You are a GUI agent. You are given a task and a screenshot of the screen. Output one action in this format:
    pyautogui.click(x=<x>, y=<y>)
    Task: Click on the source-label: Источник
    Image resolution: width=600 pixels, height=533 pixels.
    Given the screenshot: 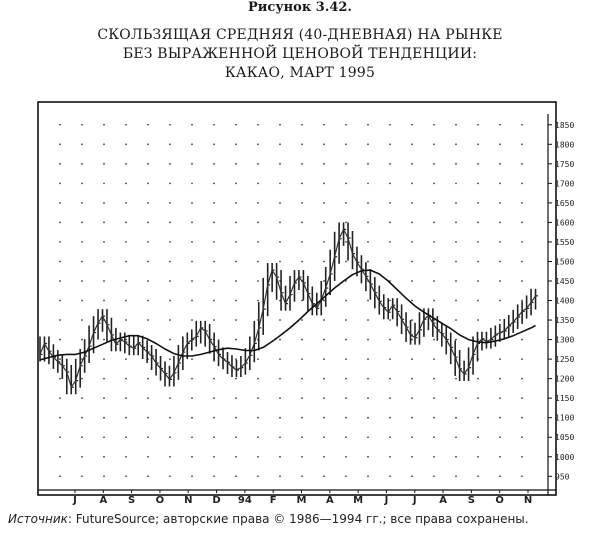 What is the action you would take?
    pyautogui.click(x=38, y=519)
    